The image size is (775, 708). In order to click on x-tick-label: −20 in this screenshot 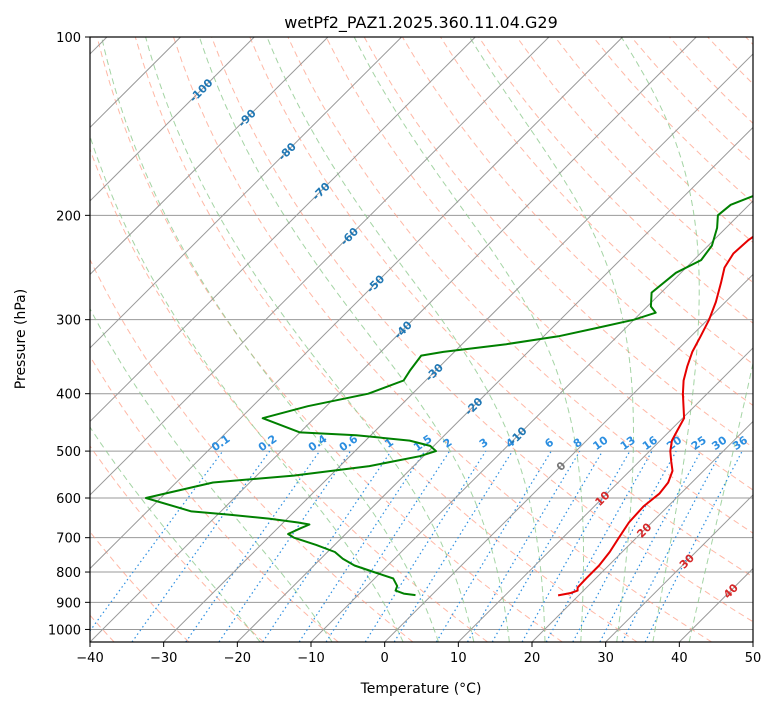, I will do `click(237, 658)`.